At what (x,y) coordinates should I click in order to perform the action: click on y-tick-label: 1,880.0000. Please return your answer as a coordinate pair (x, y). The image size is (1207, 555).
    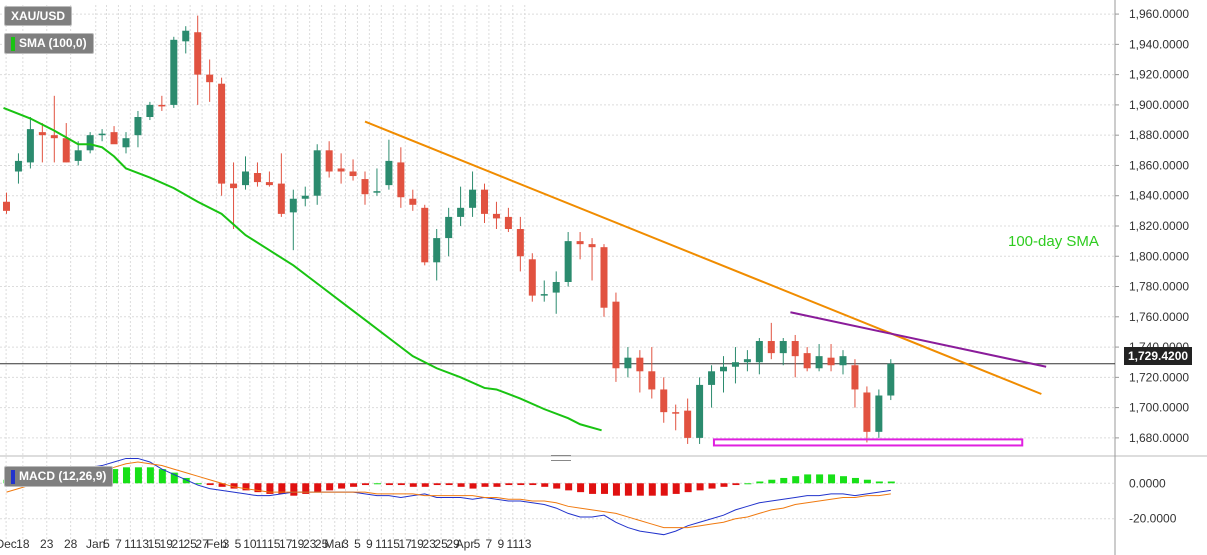
    Looking at the image, I should click on (1159, 135).